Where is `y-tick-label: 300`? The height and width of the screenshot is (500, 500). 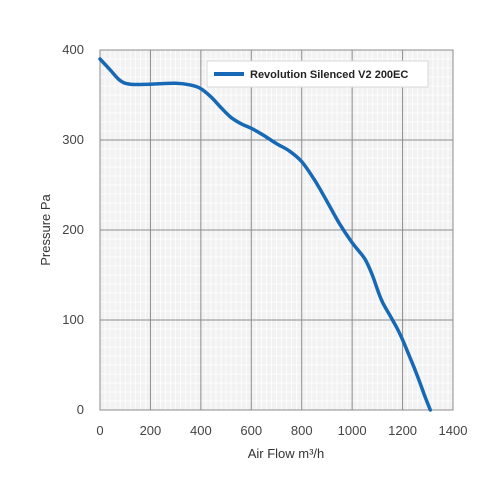
y-tick-label: 300 is located at coordinates (73, 139).